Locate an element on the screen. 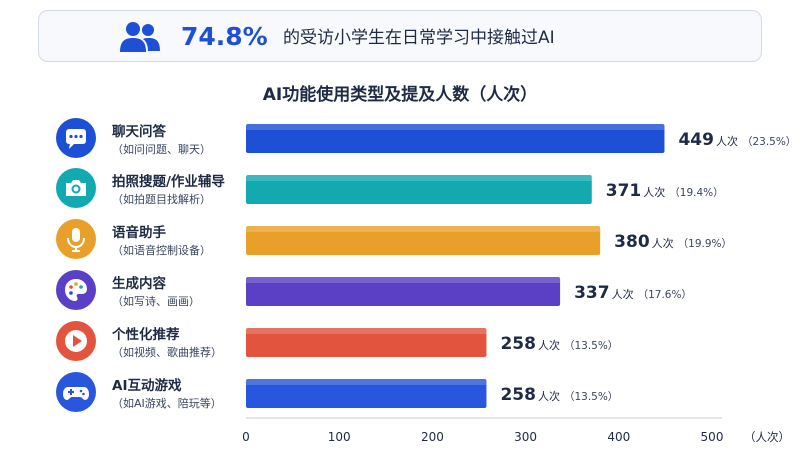 This screenshot has height=458, width=800. microphone-icon is located at coordinates (76, 239).